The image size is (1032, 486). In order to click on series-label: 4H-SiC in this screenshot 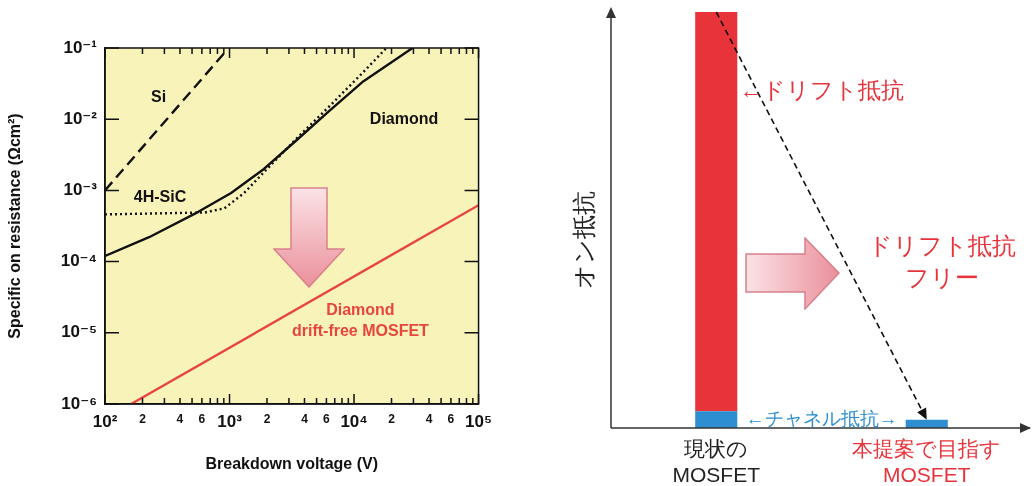, I will do `click(160, 196)`.